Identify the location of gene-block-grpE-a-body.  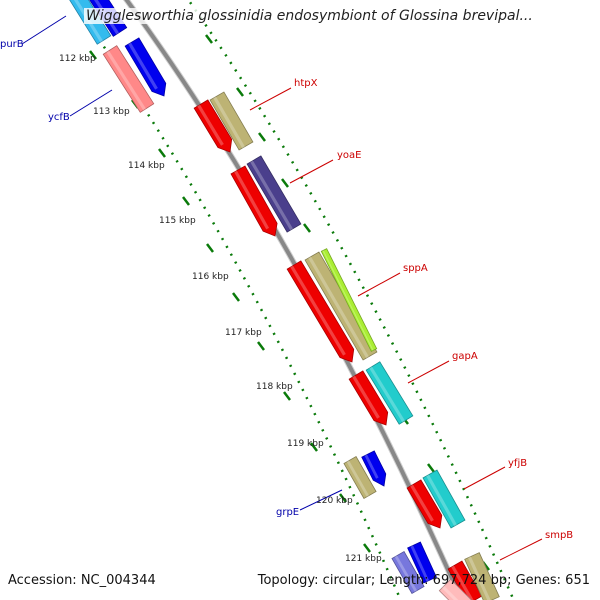
(360, 477).